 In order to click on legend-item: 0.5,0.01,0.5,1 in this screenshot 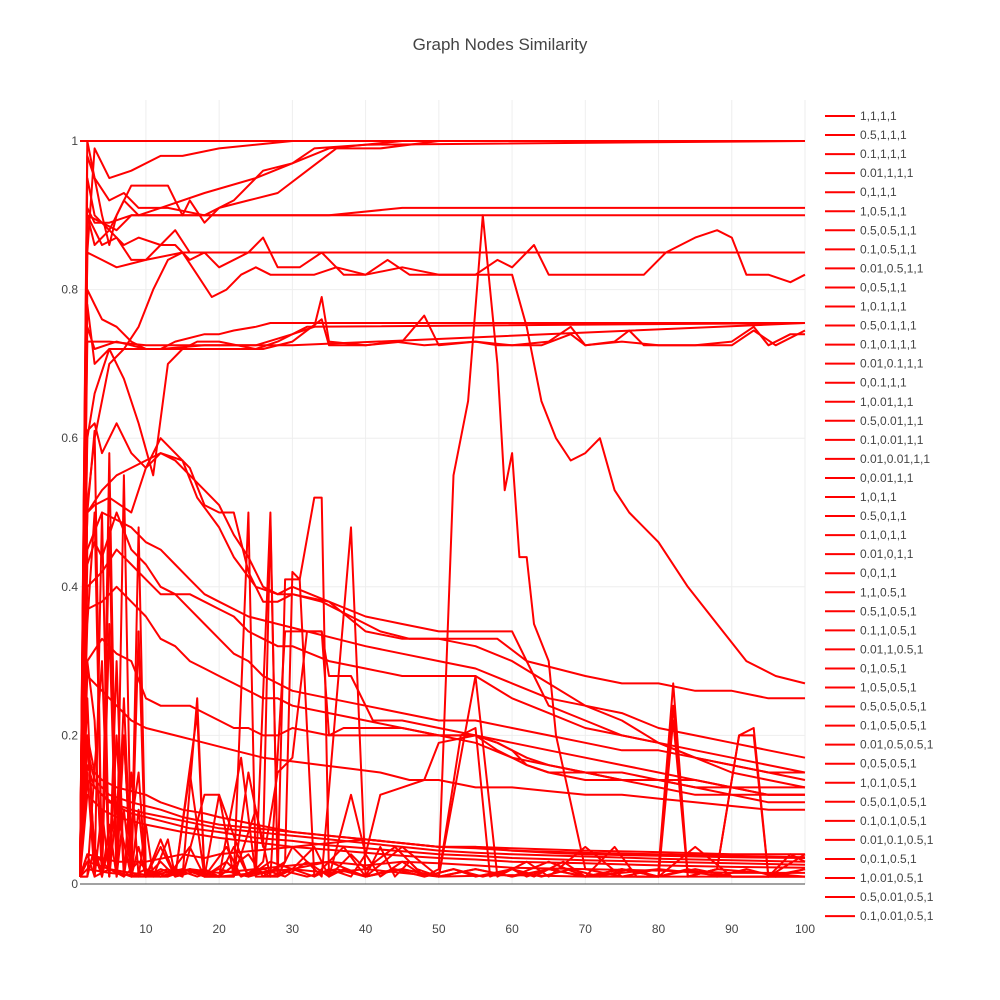, I will do `click(879, 897)`.